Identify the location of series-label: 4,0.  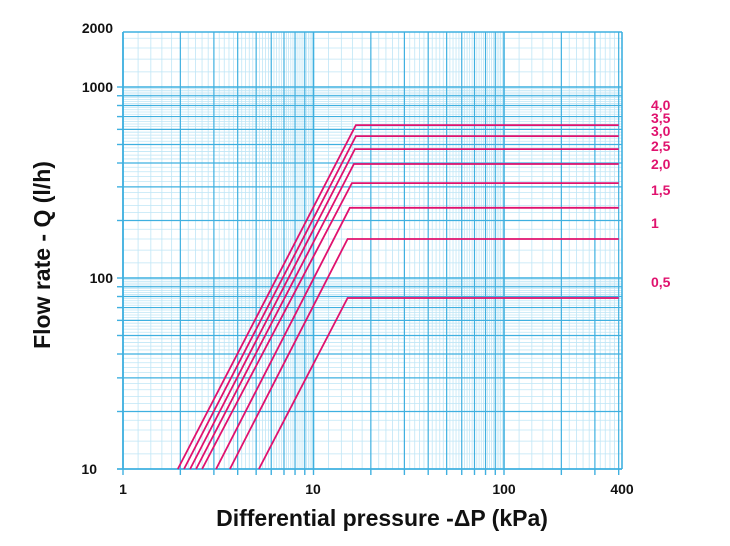
(661, 105).